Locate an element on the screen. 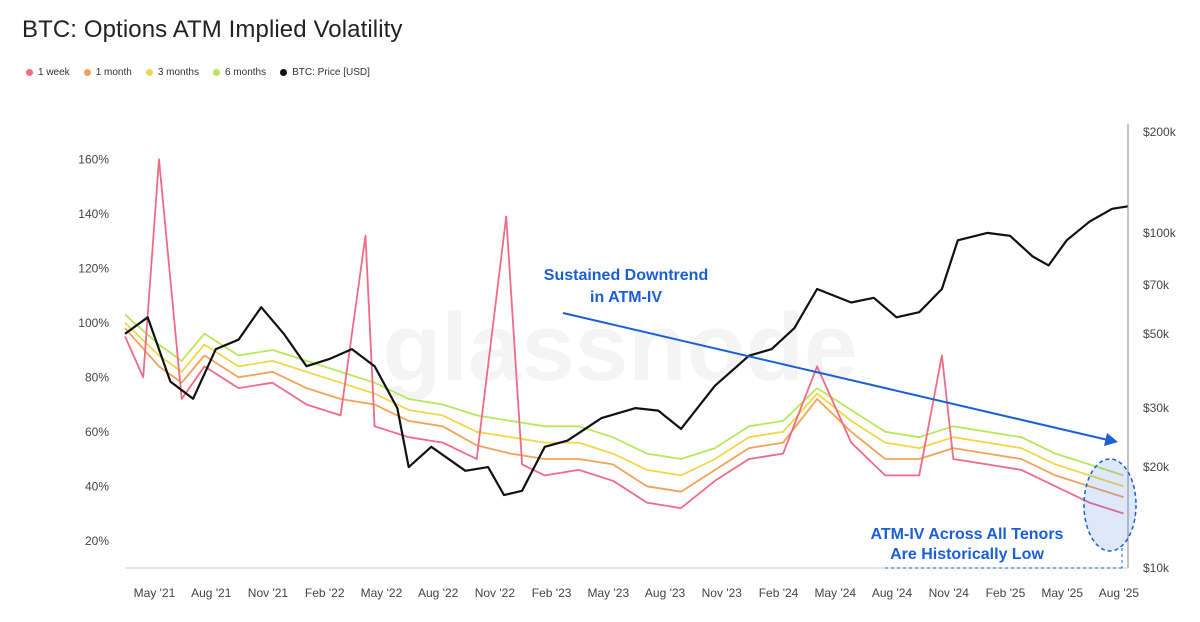 The image size is (1200, 622). y-right-tick-label: $100k is located at coordinates (1160, 233).